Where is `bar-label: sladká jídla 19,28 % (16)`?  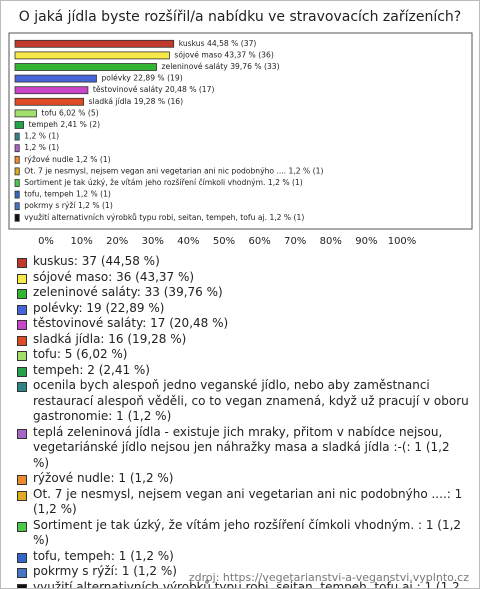
bar-label: sladká jídla 19,28 % (16) is located at coordinates (136, 101).